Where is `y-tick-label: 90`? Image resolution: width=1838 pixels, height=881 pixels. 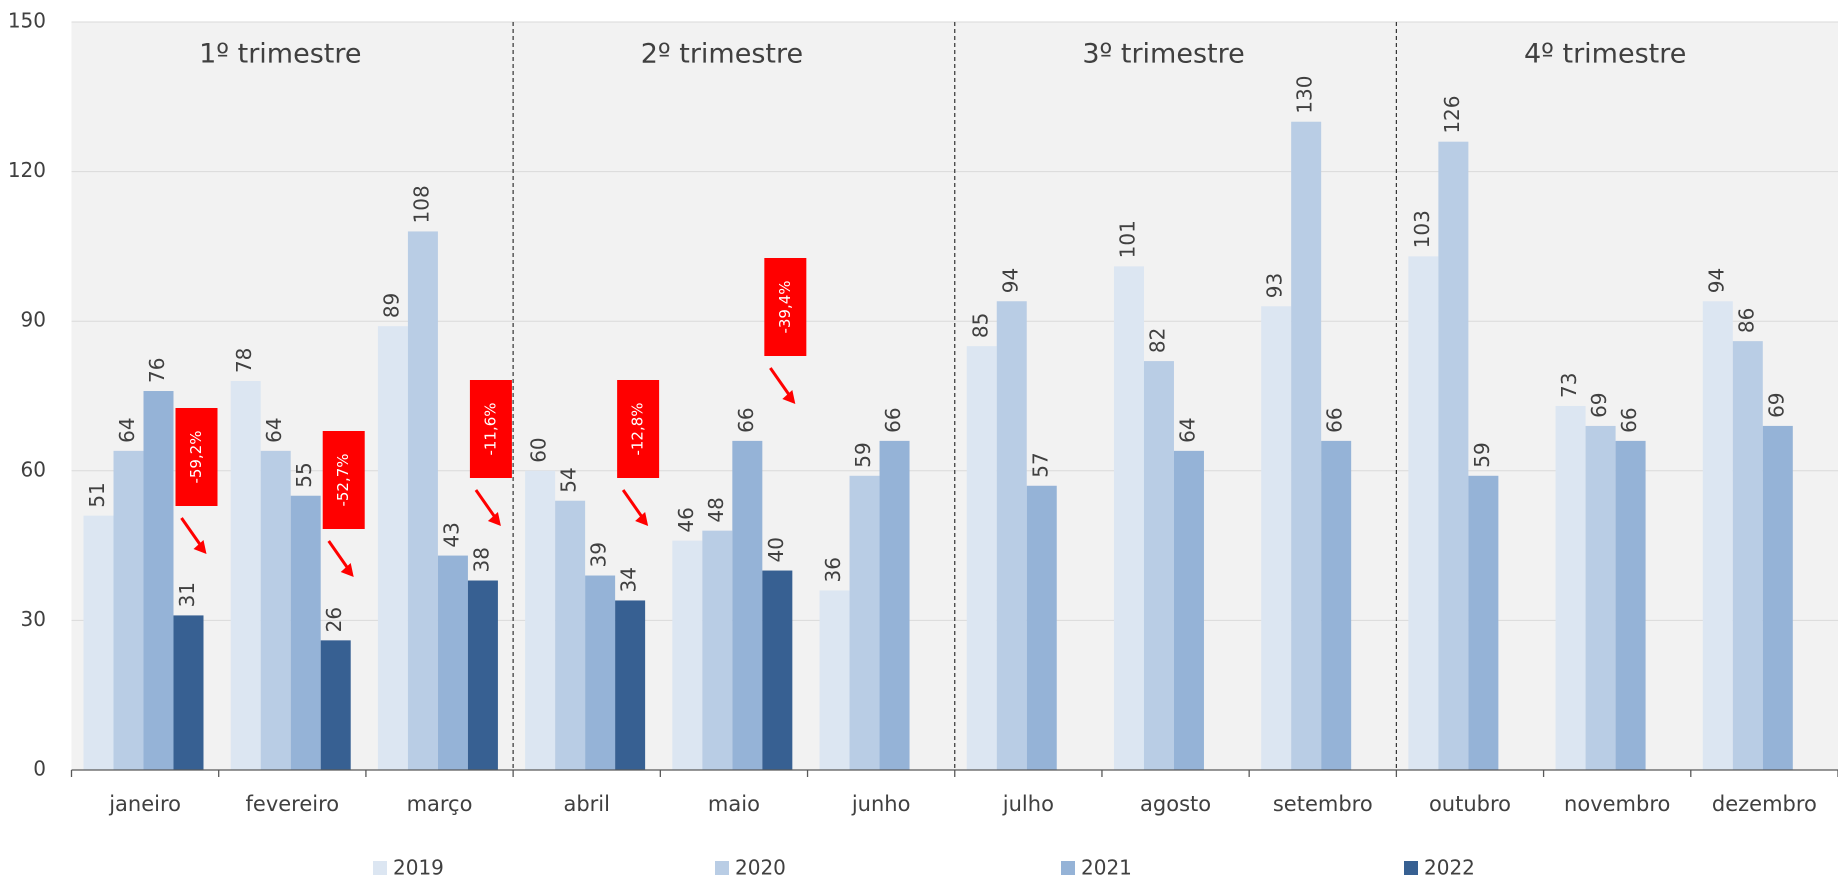
y-tick-label: 90 is located at coordinates (33, 320).